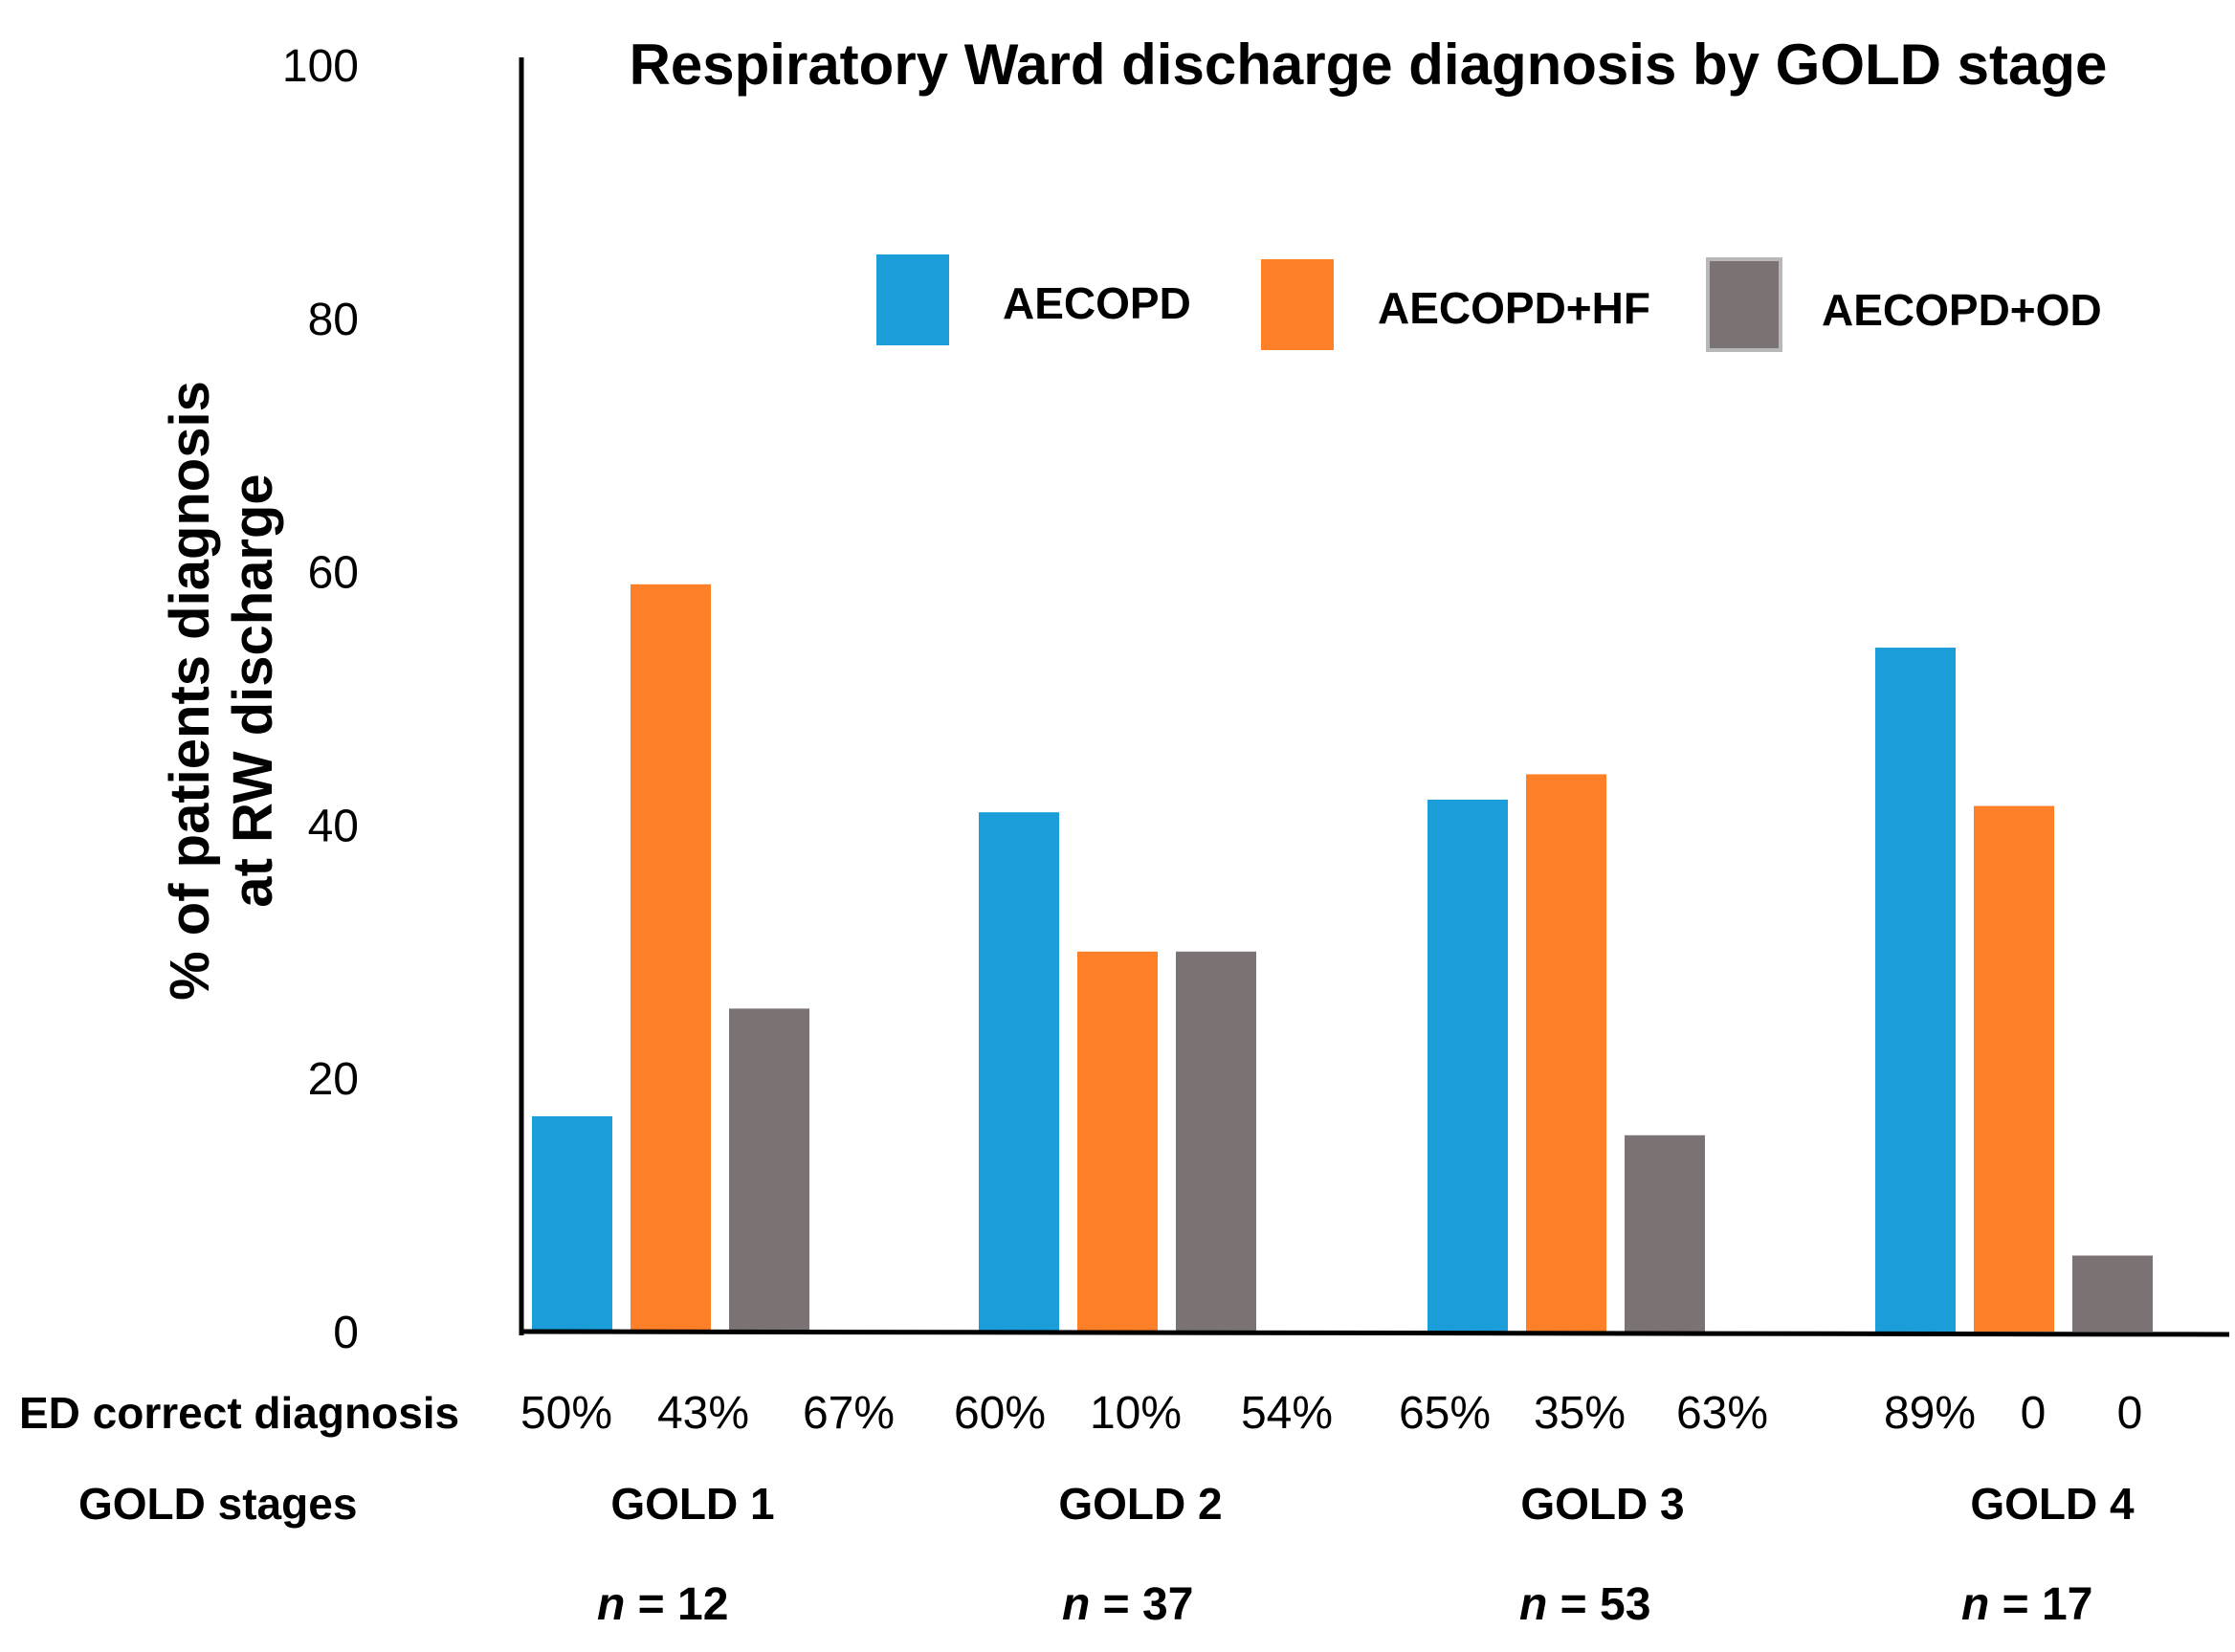 Image resolution: width=2235 pixels, height=1652 pixels. I want to click on y-axis-label-line-1: % of patients diagnosis, so click(190, 691).